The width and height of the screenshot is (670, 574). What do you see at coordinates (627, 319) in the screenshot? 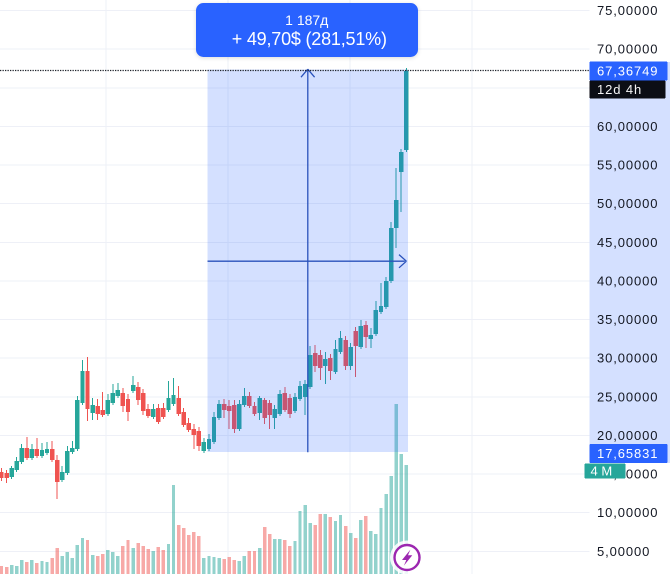
I see `svg-text: 35,00000` at bounding box center [627, 319].